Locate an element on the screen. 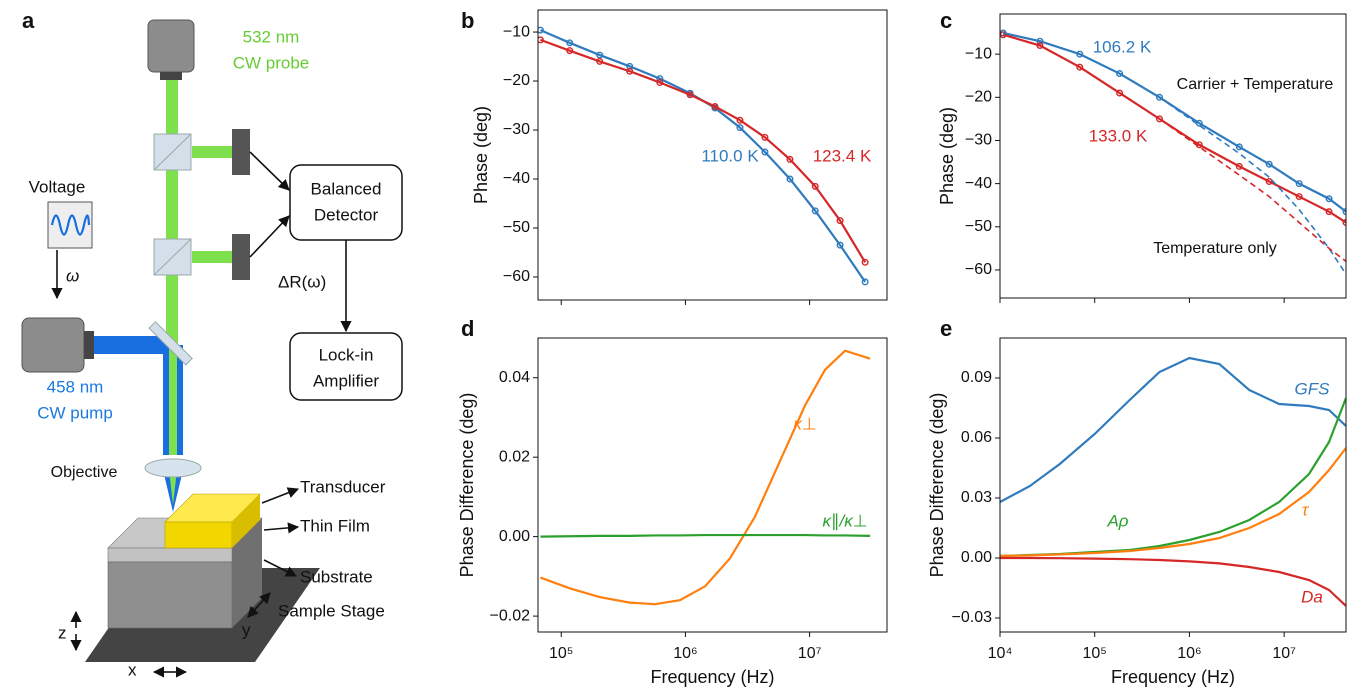 The width and height of the screenshot is (1347, 690). x-tick-label: 10⁴ is located at coordinates (1000, 653).